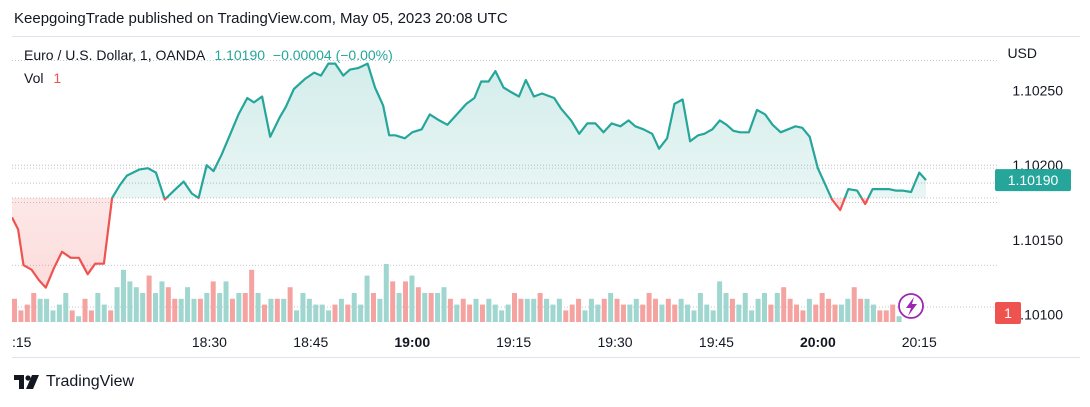 This screenshot has width=1090, height=407. Describe the element at coordinates (209, 342) in the screenshot. I see `time-tick-label: 18:30` at that location.